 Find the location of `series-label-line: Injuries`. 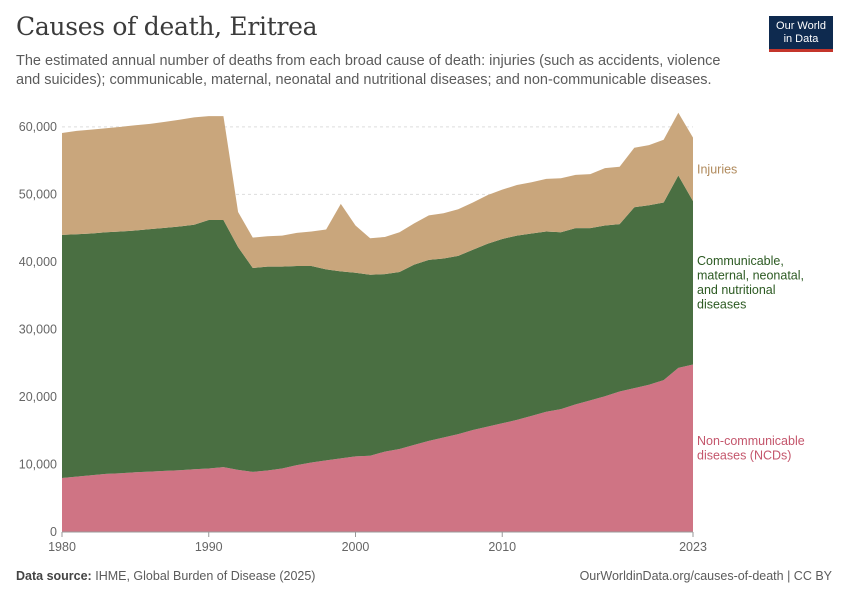

series-label-line: Injuries is located at coordinates (717, 169).